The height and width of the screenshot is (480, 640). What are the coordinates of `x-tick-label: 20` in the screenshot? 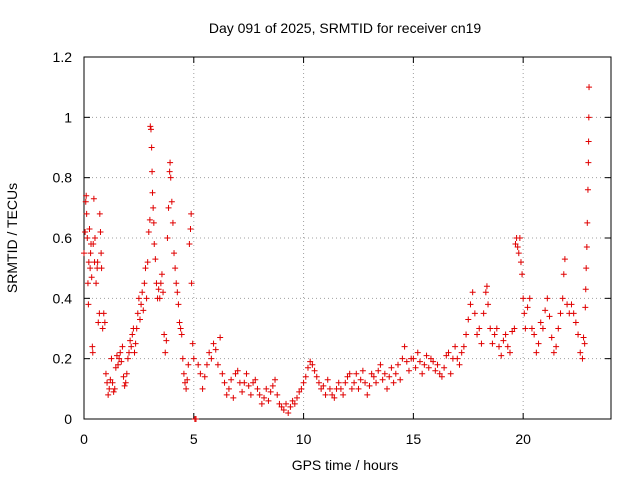 It's located at (523, 439).